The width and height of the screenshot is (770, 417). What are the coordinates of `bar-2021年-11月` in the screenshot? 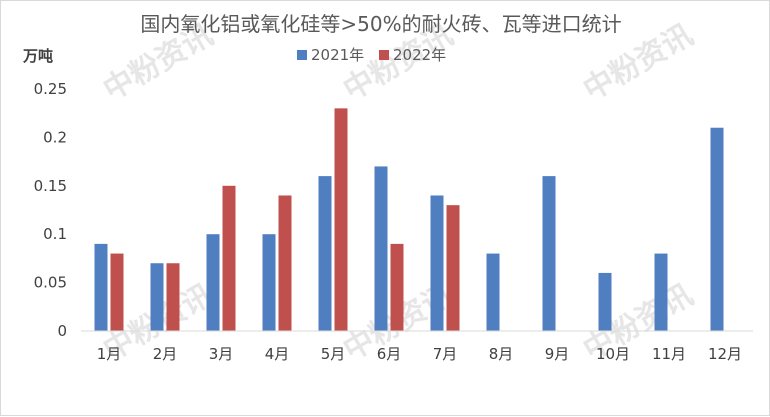 It's located at (661, 292).